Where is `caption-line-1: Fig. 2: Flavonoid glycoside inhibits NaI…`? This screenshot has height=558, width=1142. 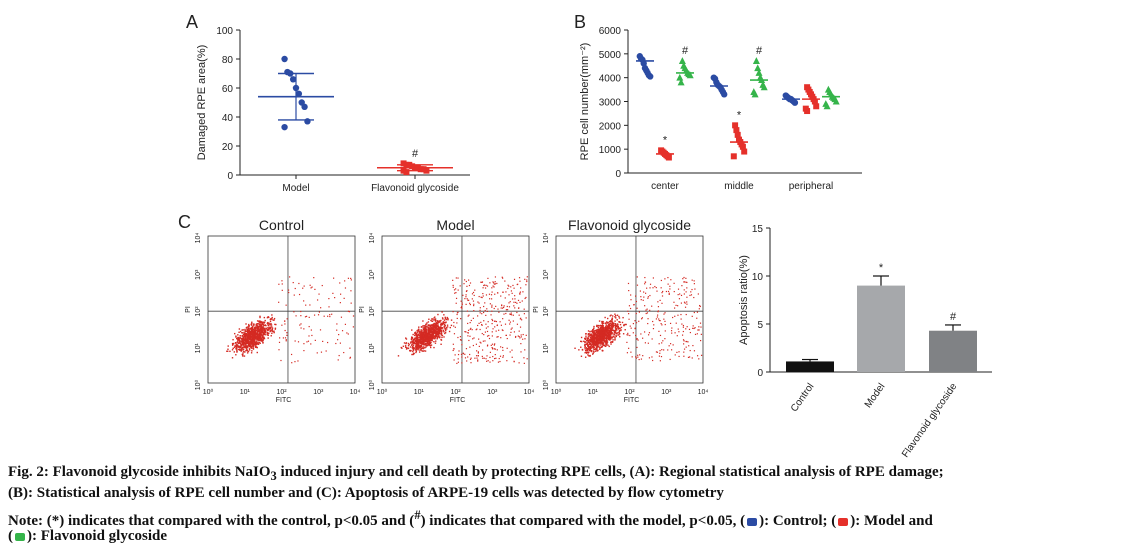 caption-line-1: Fig. 2: Flavonoid glycoside inhibits NaI… is located at coordinates (476, 473).